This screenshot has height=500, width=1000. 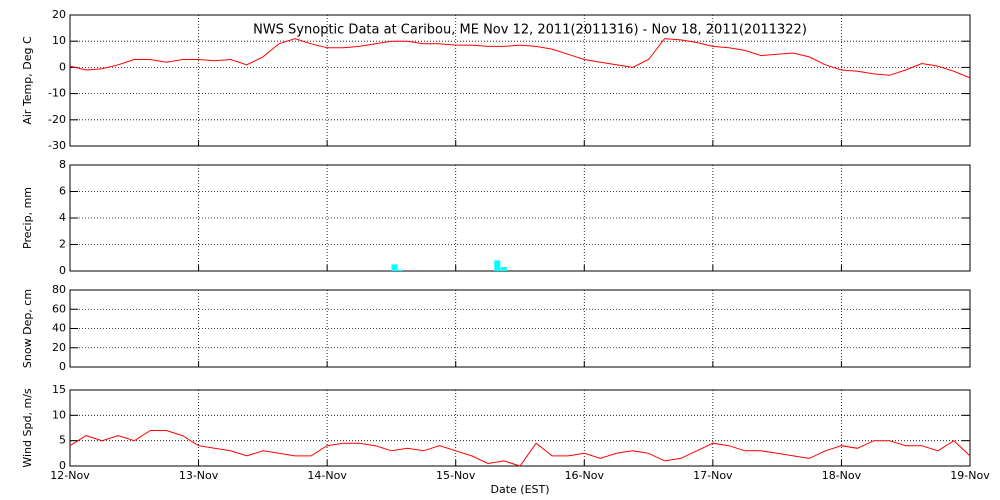 What do you see at coordinates (27, 328) in the screenshot?
I see `y-axis-label: Snow Dep, cm` at bounding box center [27, 328].